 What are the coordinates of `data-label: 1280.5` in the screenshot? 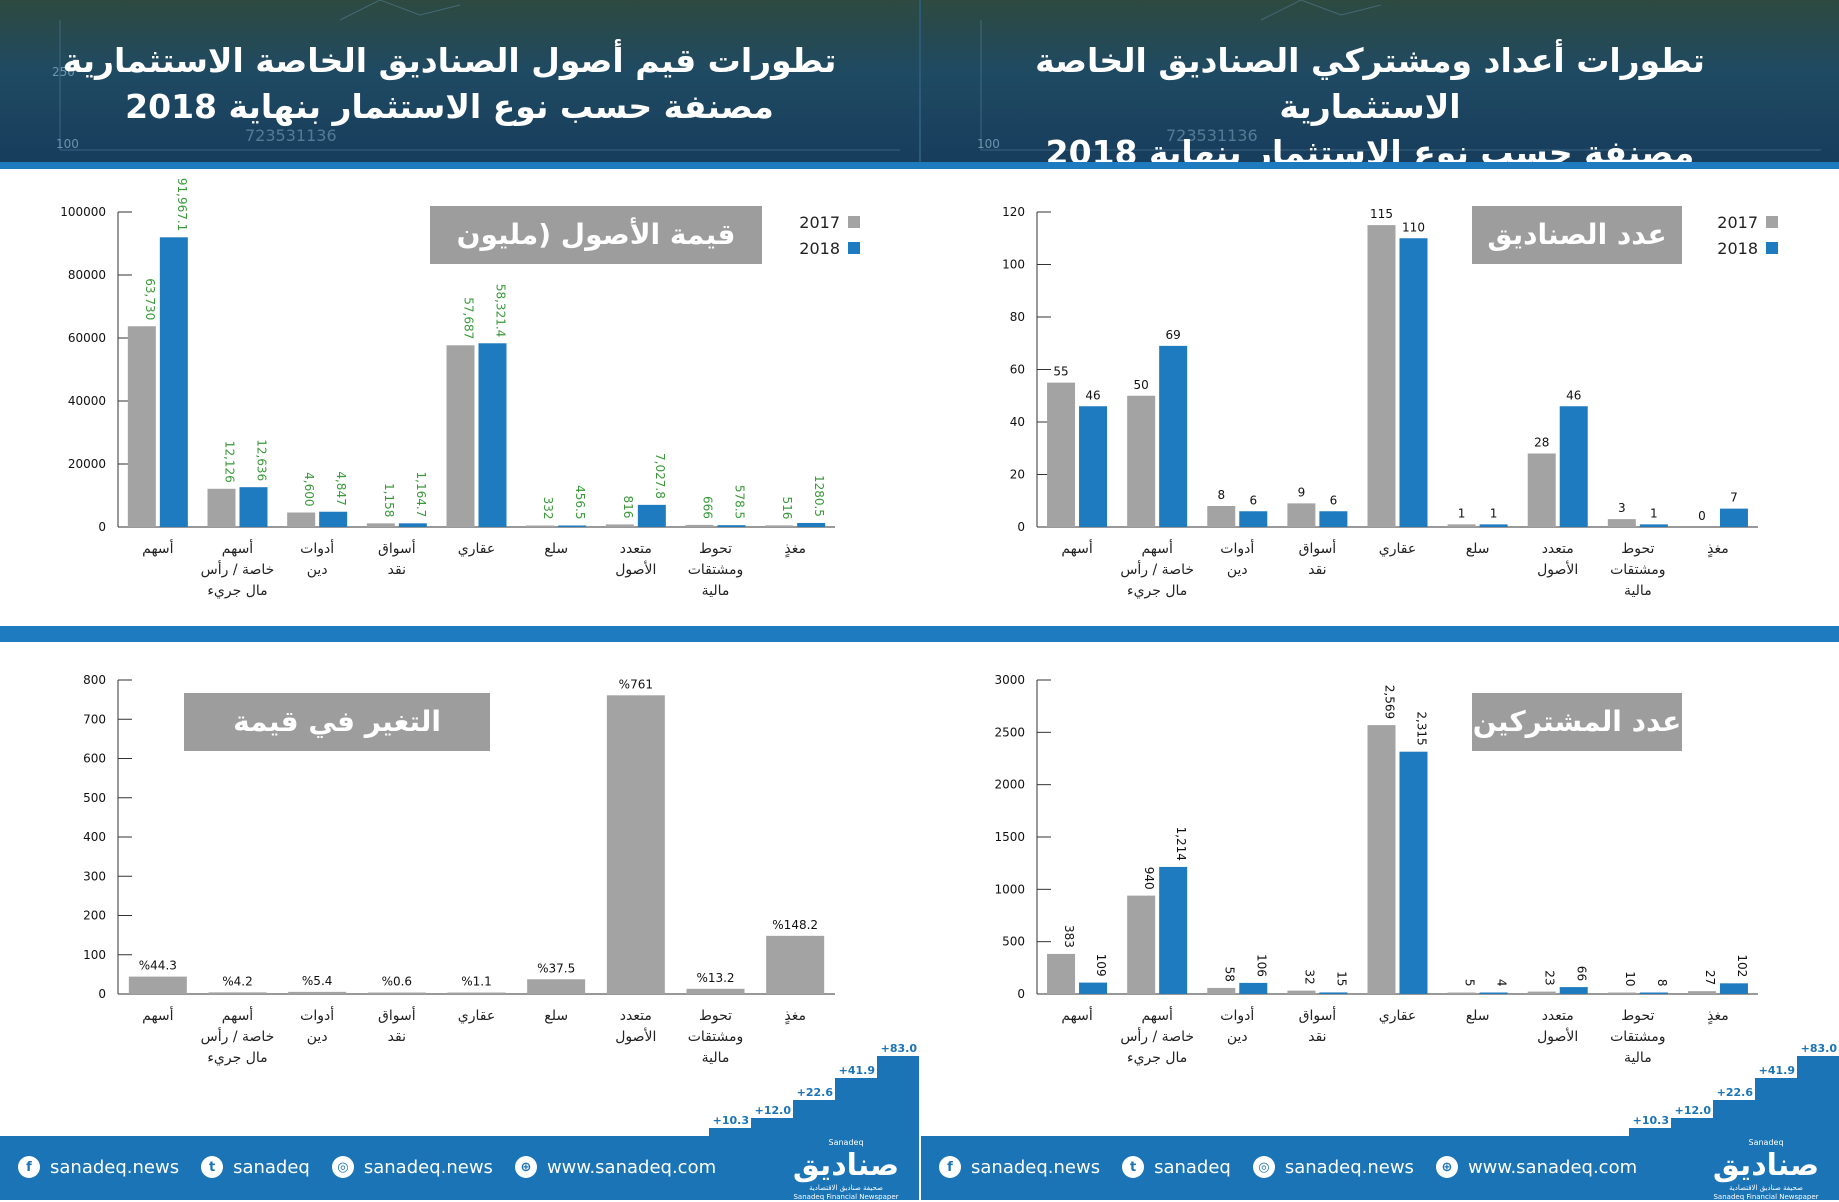 It's located at (819, 496).